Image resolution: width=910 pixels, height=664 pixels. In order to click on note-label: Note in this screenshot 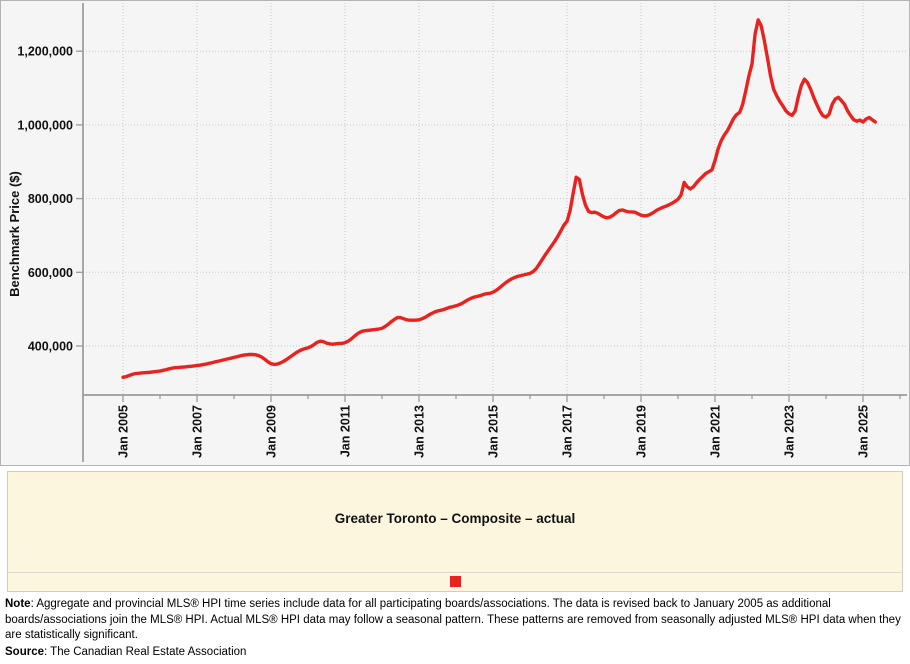, I will do `click(18, 604)`.